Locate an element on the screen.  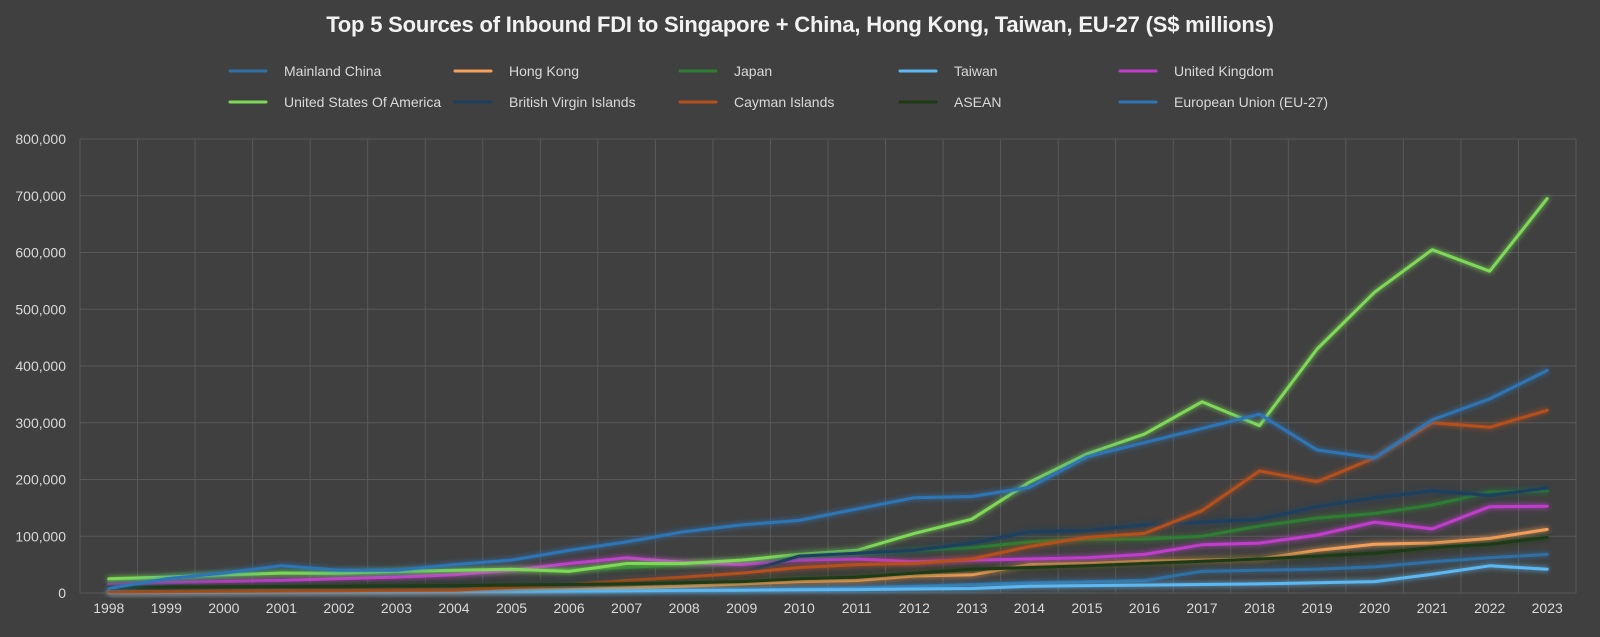
y-tick-label: 800,000 is located at coordinates (40, 139).